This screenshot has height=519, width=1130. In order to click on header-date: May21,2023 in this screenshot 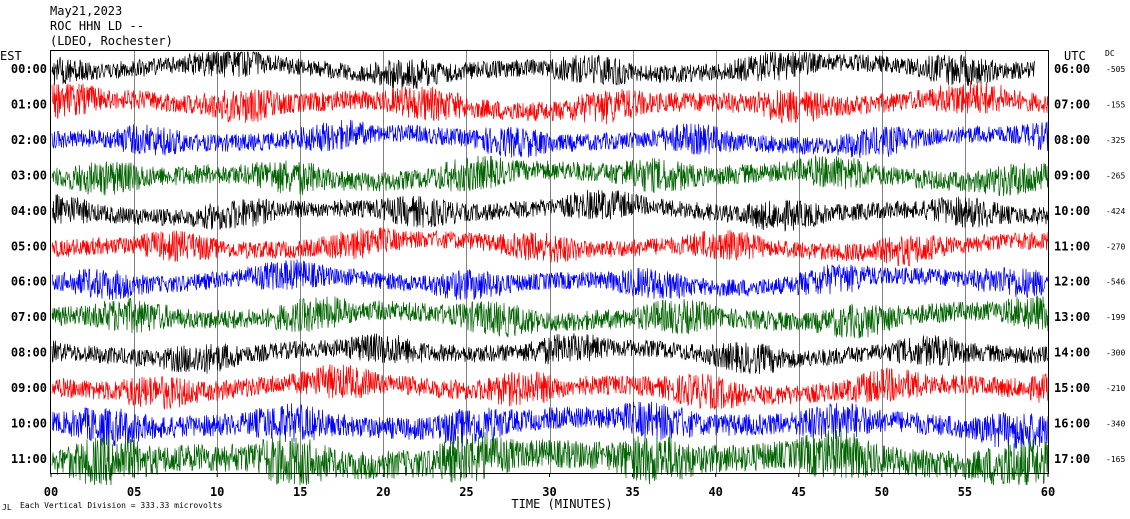, I will do `click(86, 11)`.